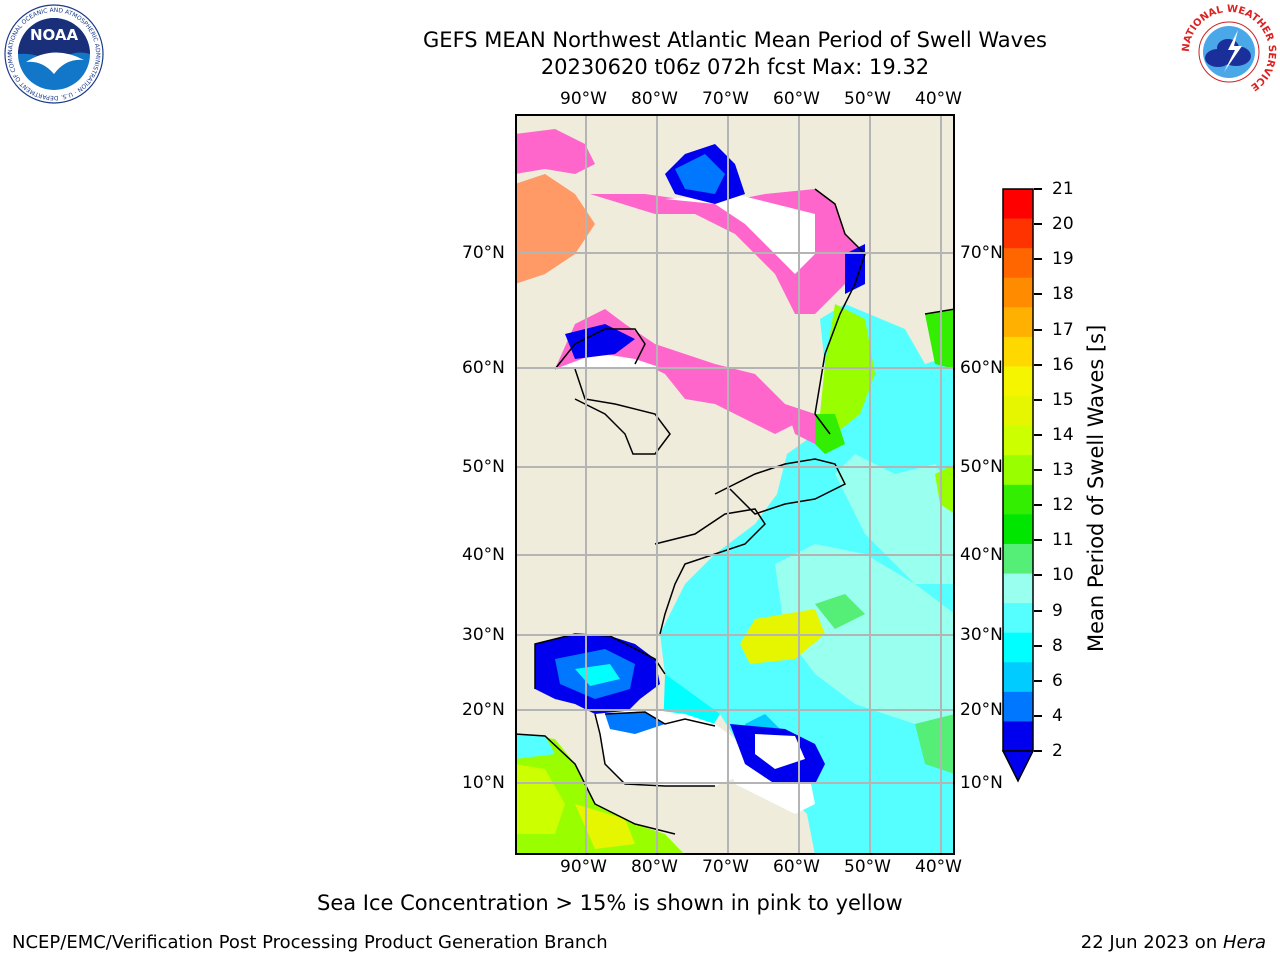  Describe the element at coordinates (1057, 715) in the screenshot. I see `colorbar-tick-label: 4` at that location.